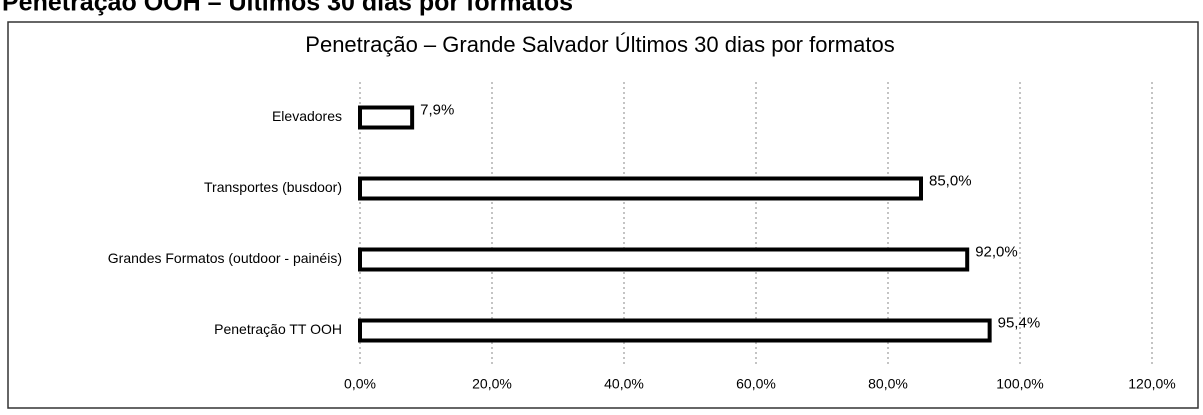 Image resolution: width=1203 pixels, height=415 pixels. Describe the element at coordinates (1019, 322) in the screenshot. I see `value-label: 95,4%` at that location.